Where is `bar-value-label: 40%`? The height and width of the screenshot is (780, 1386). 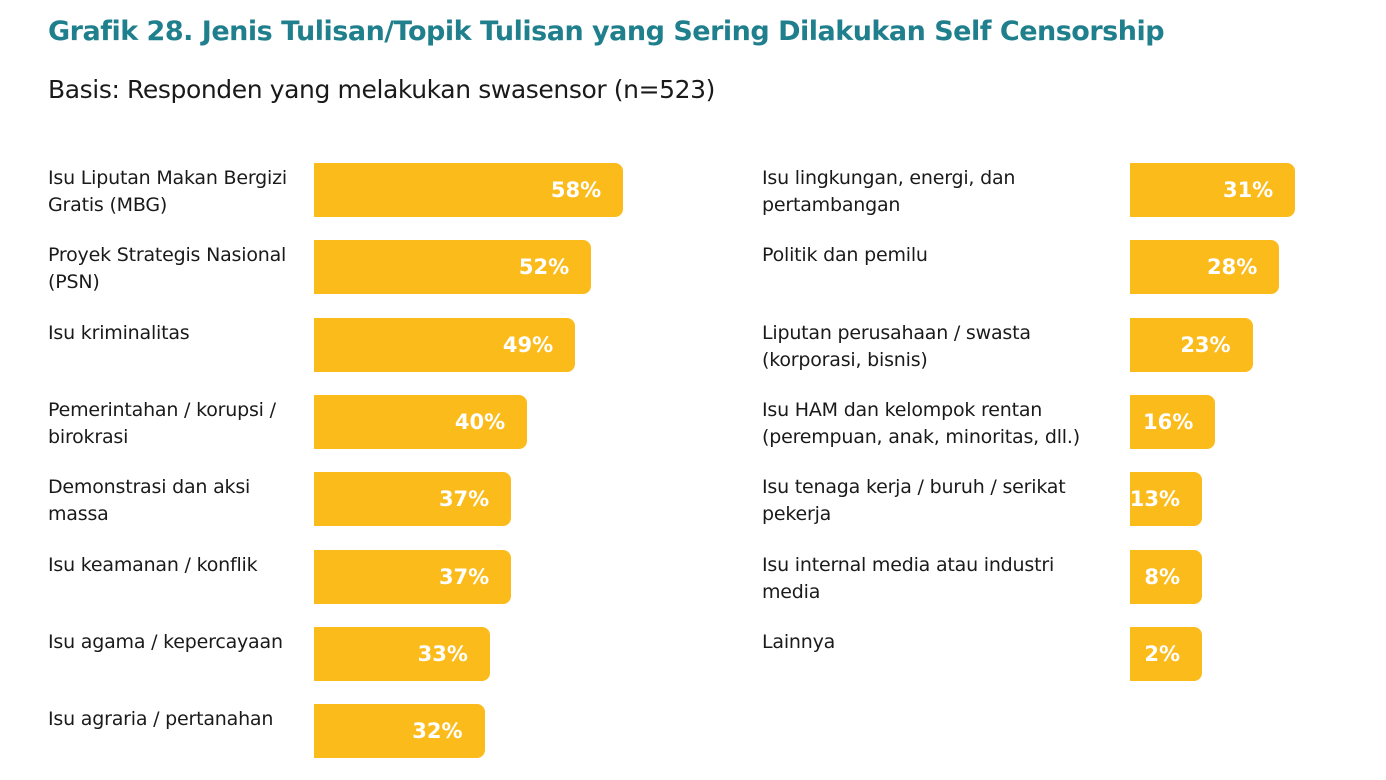
bar-value-label: 40% is located at coordinates (480, 421).